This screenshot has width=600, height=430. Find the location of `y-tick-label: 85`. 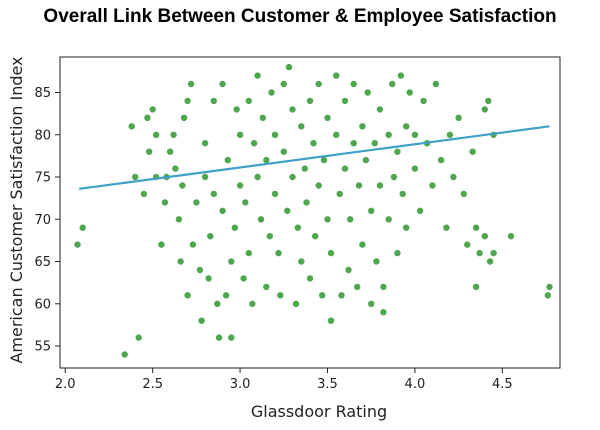

y-tick-label: 85 is located at coordinates (42, 93).